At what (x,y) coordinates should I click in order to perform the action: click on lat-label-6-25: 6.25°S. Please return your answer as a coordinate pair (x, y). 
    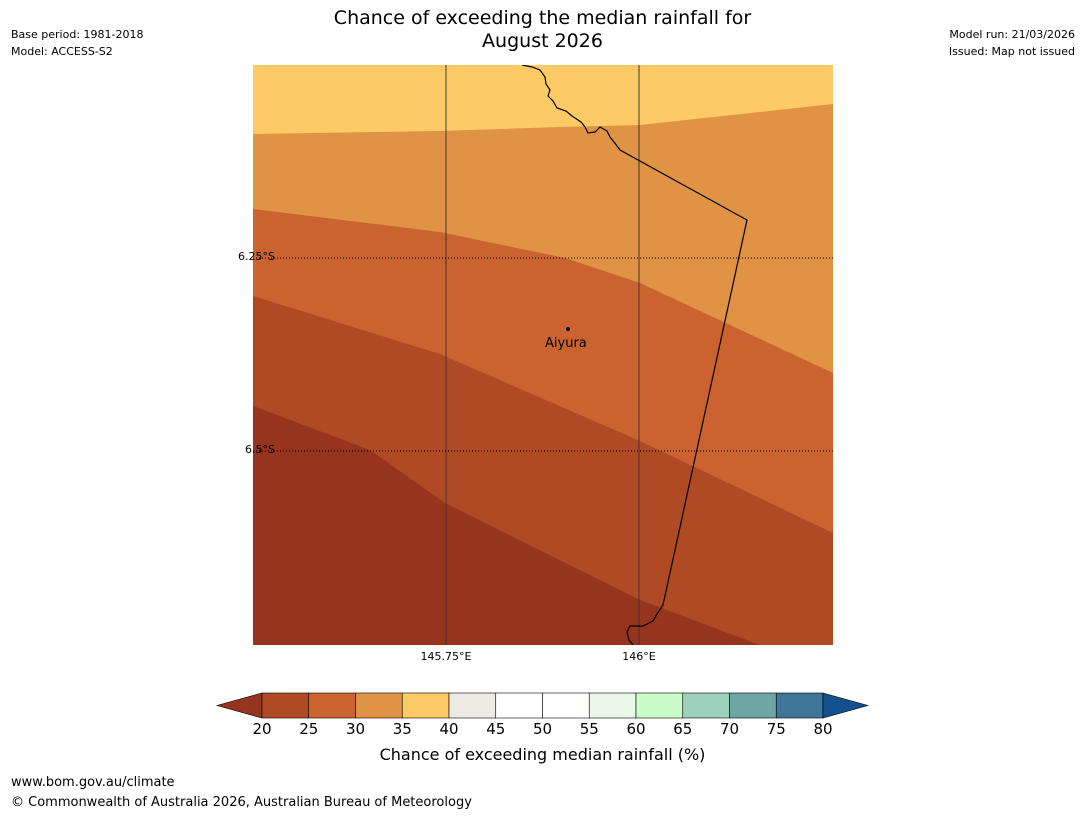
    Looking at the image, I should click on (256, 256).